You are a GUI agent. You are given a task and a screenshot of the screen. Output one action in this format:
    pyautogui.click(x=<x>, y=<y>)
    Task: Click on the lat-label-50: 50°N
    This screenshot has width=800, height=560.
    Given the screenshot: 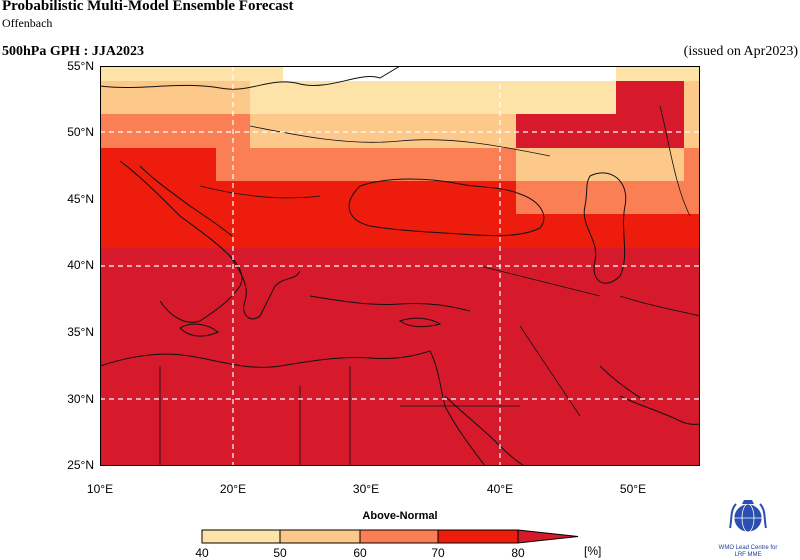 What is the action you would take?
    pyautogui.click(x=80, y=132)
    